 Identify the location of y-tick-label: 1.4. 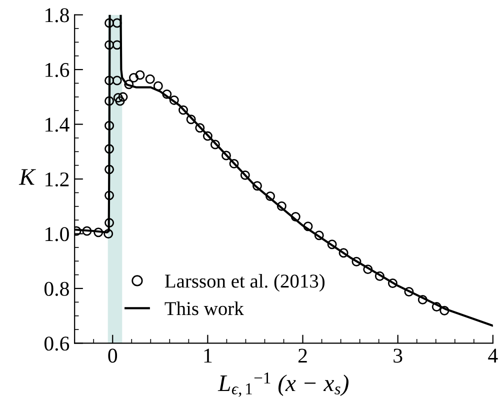
(58, 125).